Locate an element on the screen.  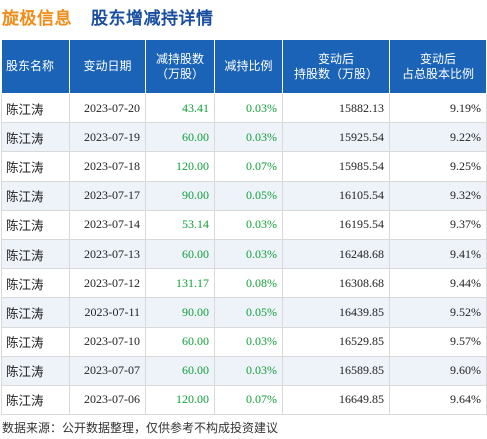
reduced-ratio-cell: 0.08% is located at coordinates (248, 283).